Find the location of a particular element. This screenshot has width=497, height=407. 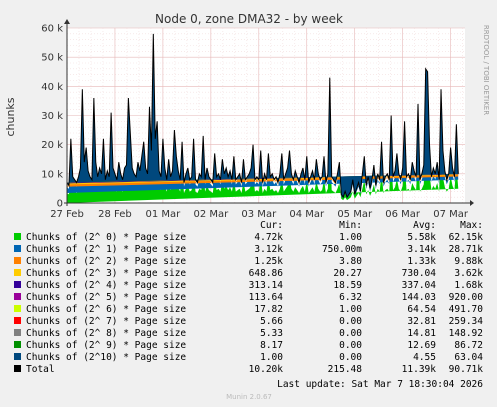

legend-value: 3.14k is located at coordinates (421, 249).